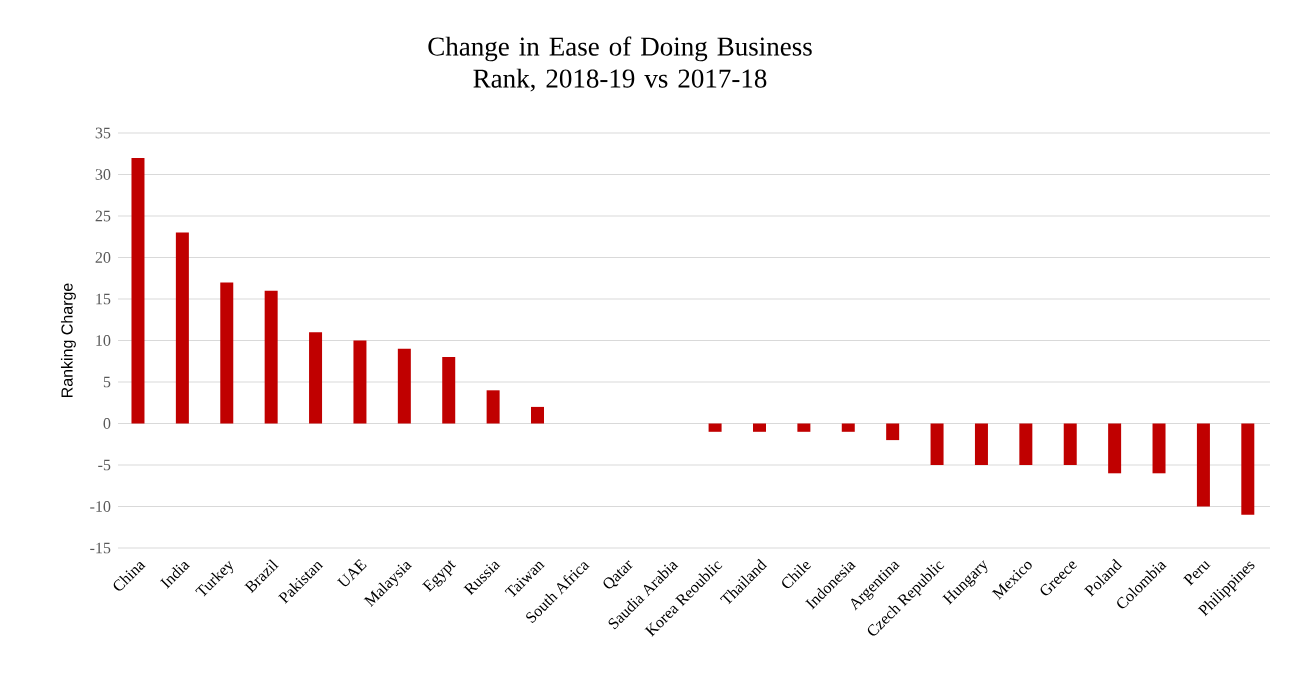 Image resolution: width=1297 pixels, height=682 pixels. Describe the element at coordinates (68, 340) in the screenshot. I see `y-axis-title: Ranking Charge` at that location.